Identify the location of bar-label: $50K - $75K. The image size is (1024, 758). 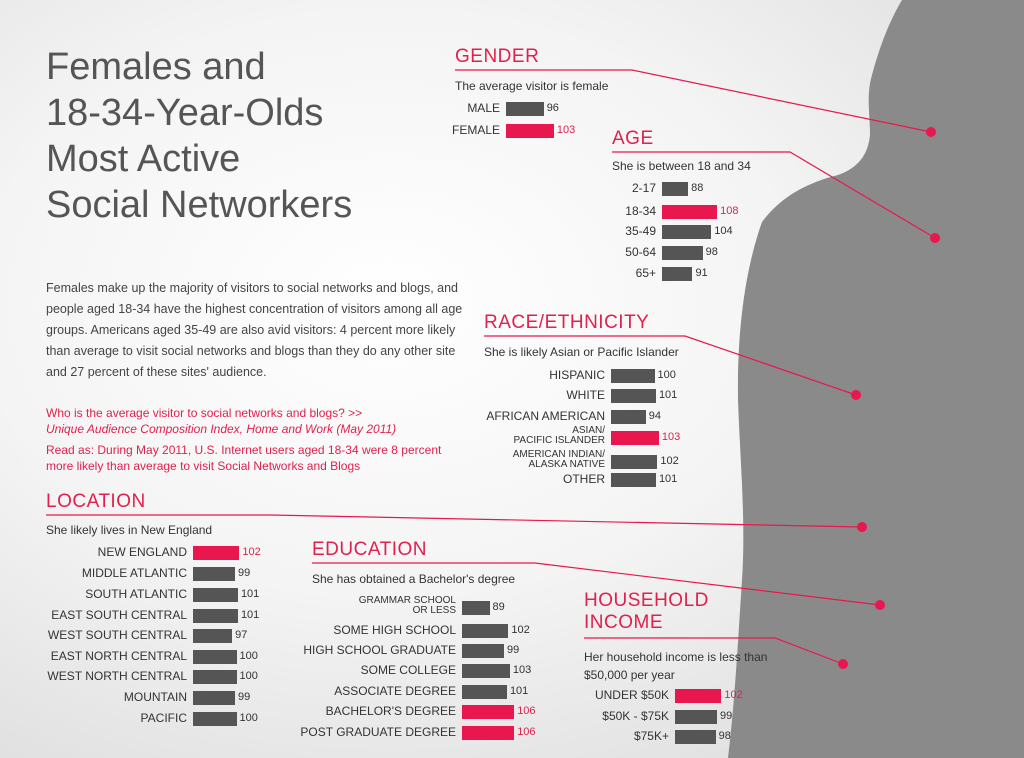
(635, 716).